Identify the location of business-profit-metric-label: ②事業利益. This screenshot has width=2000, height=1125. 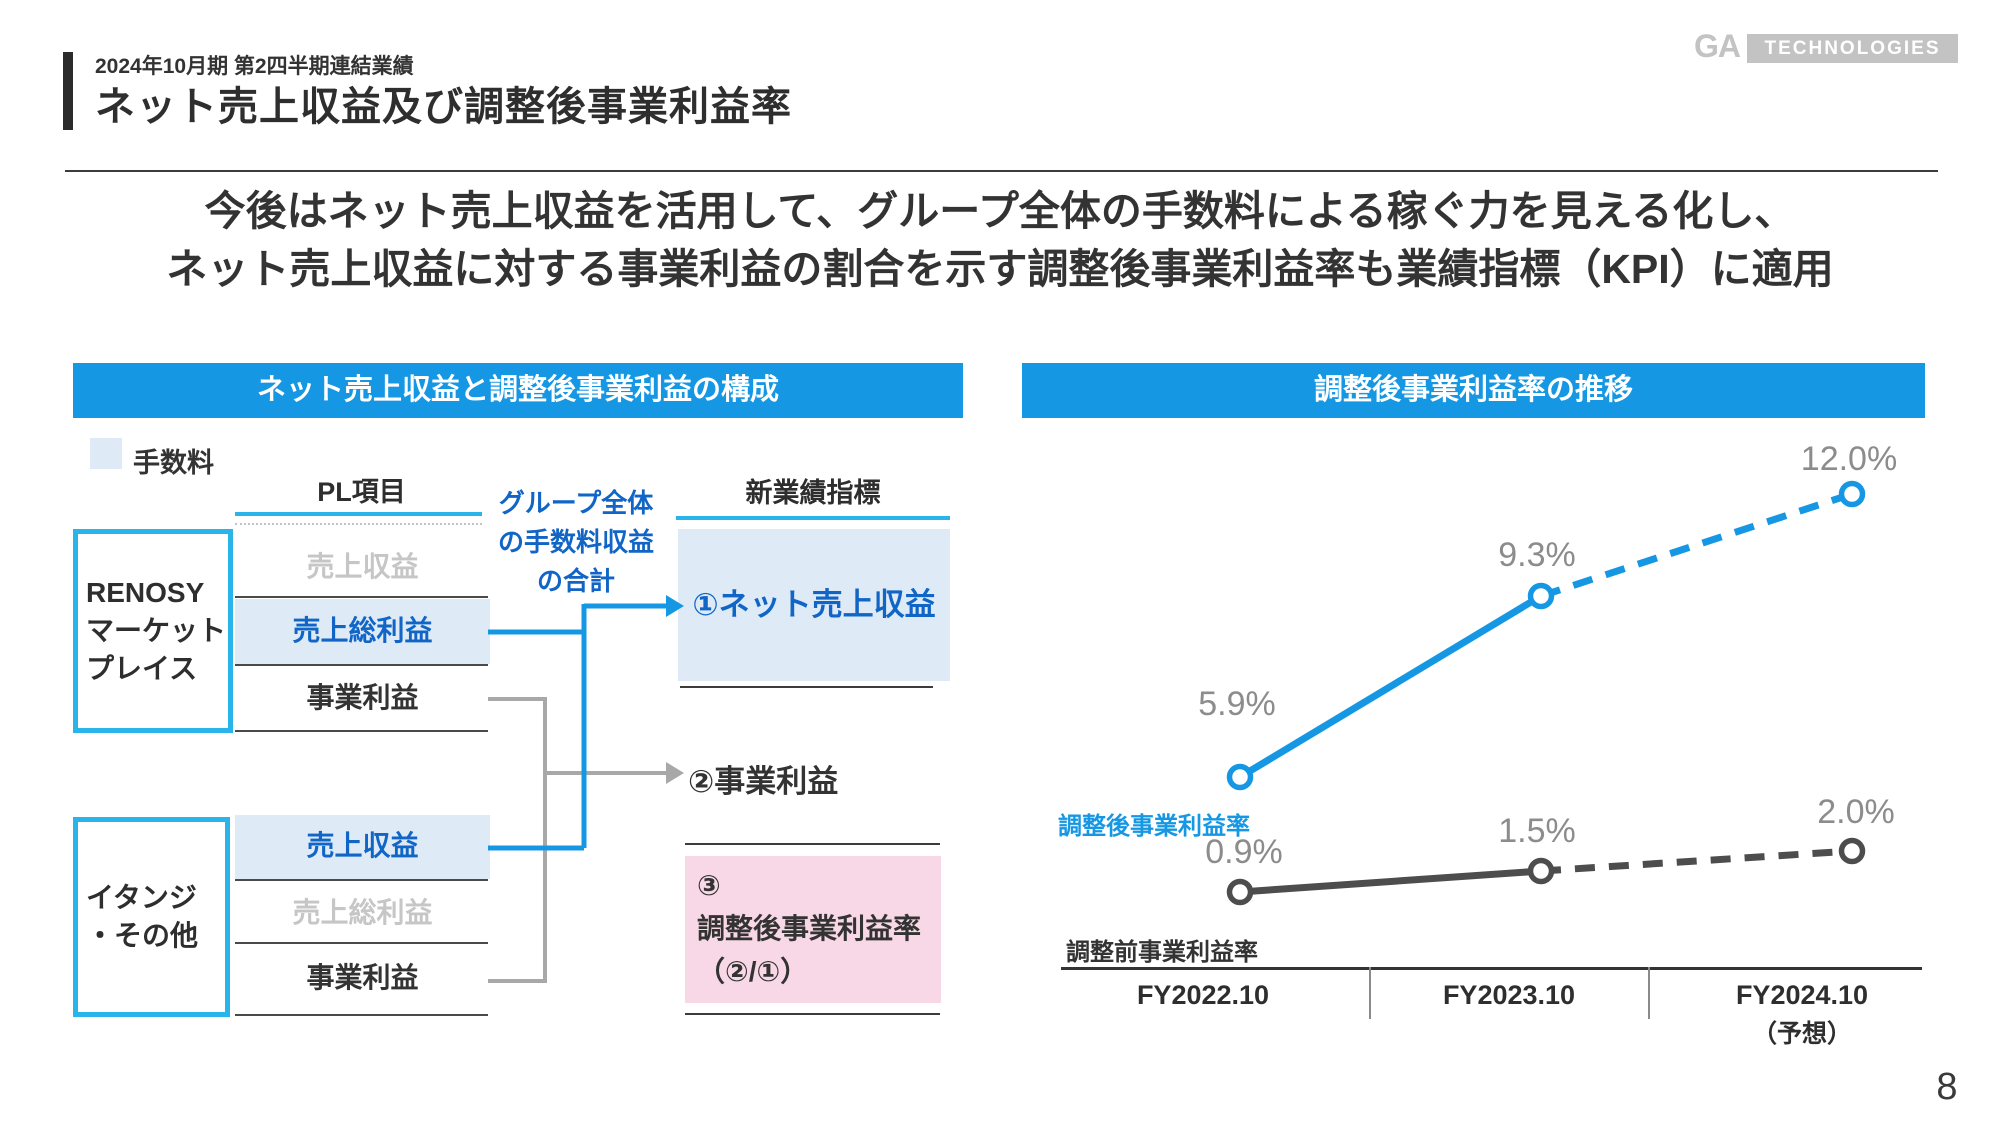
(763, 781).